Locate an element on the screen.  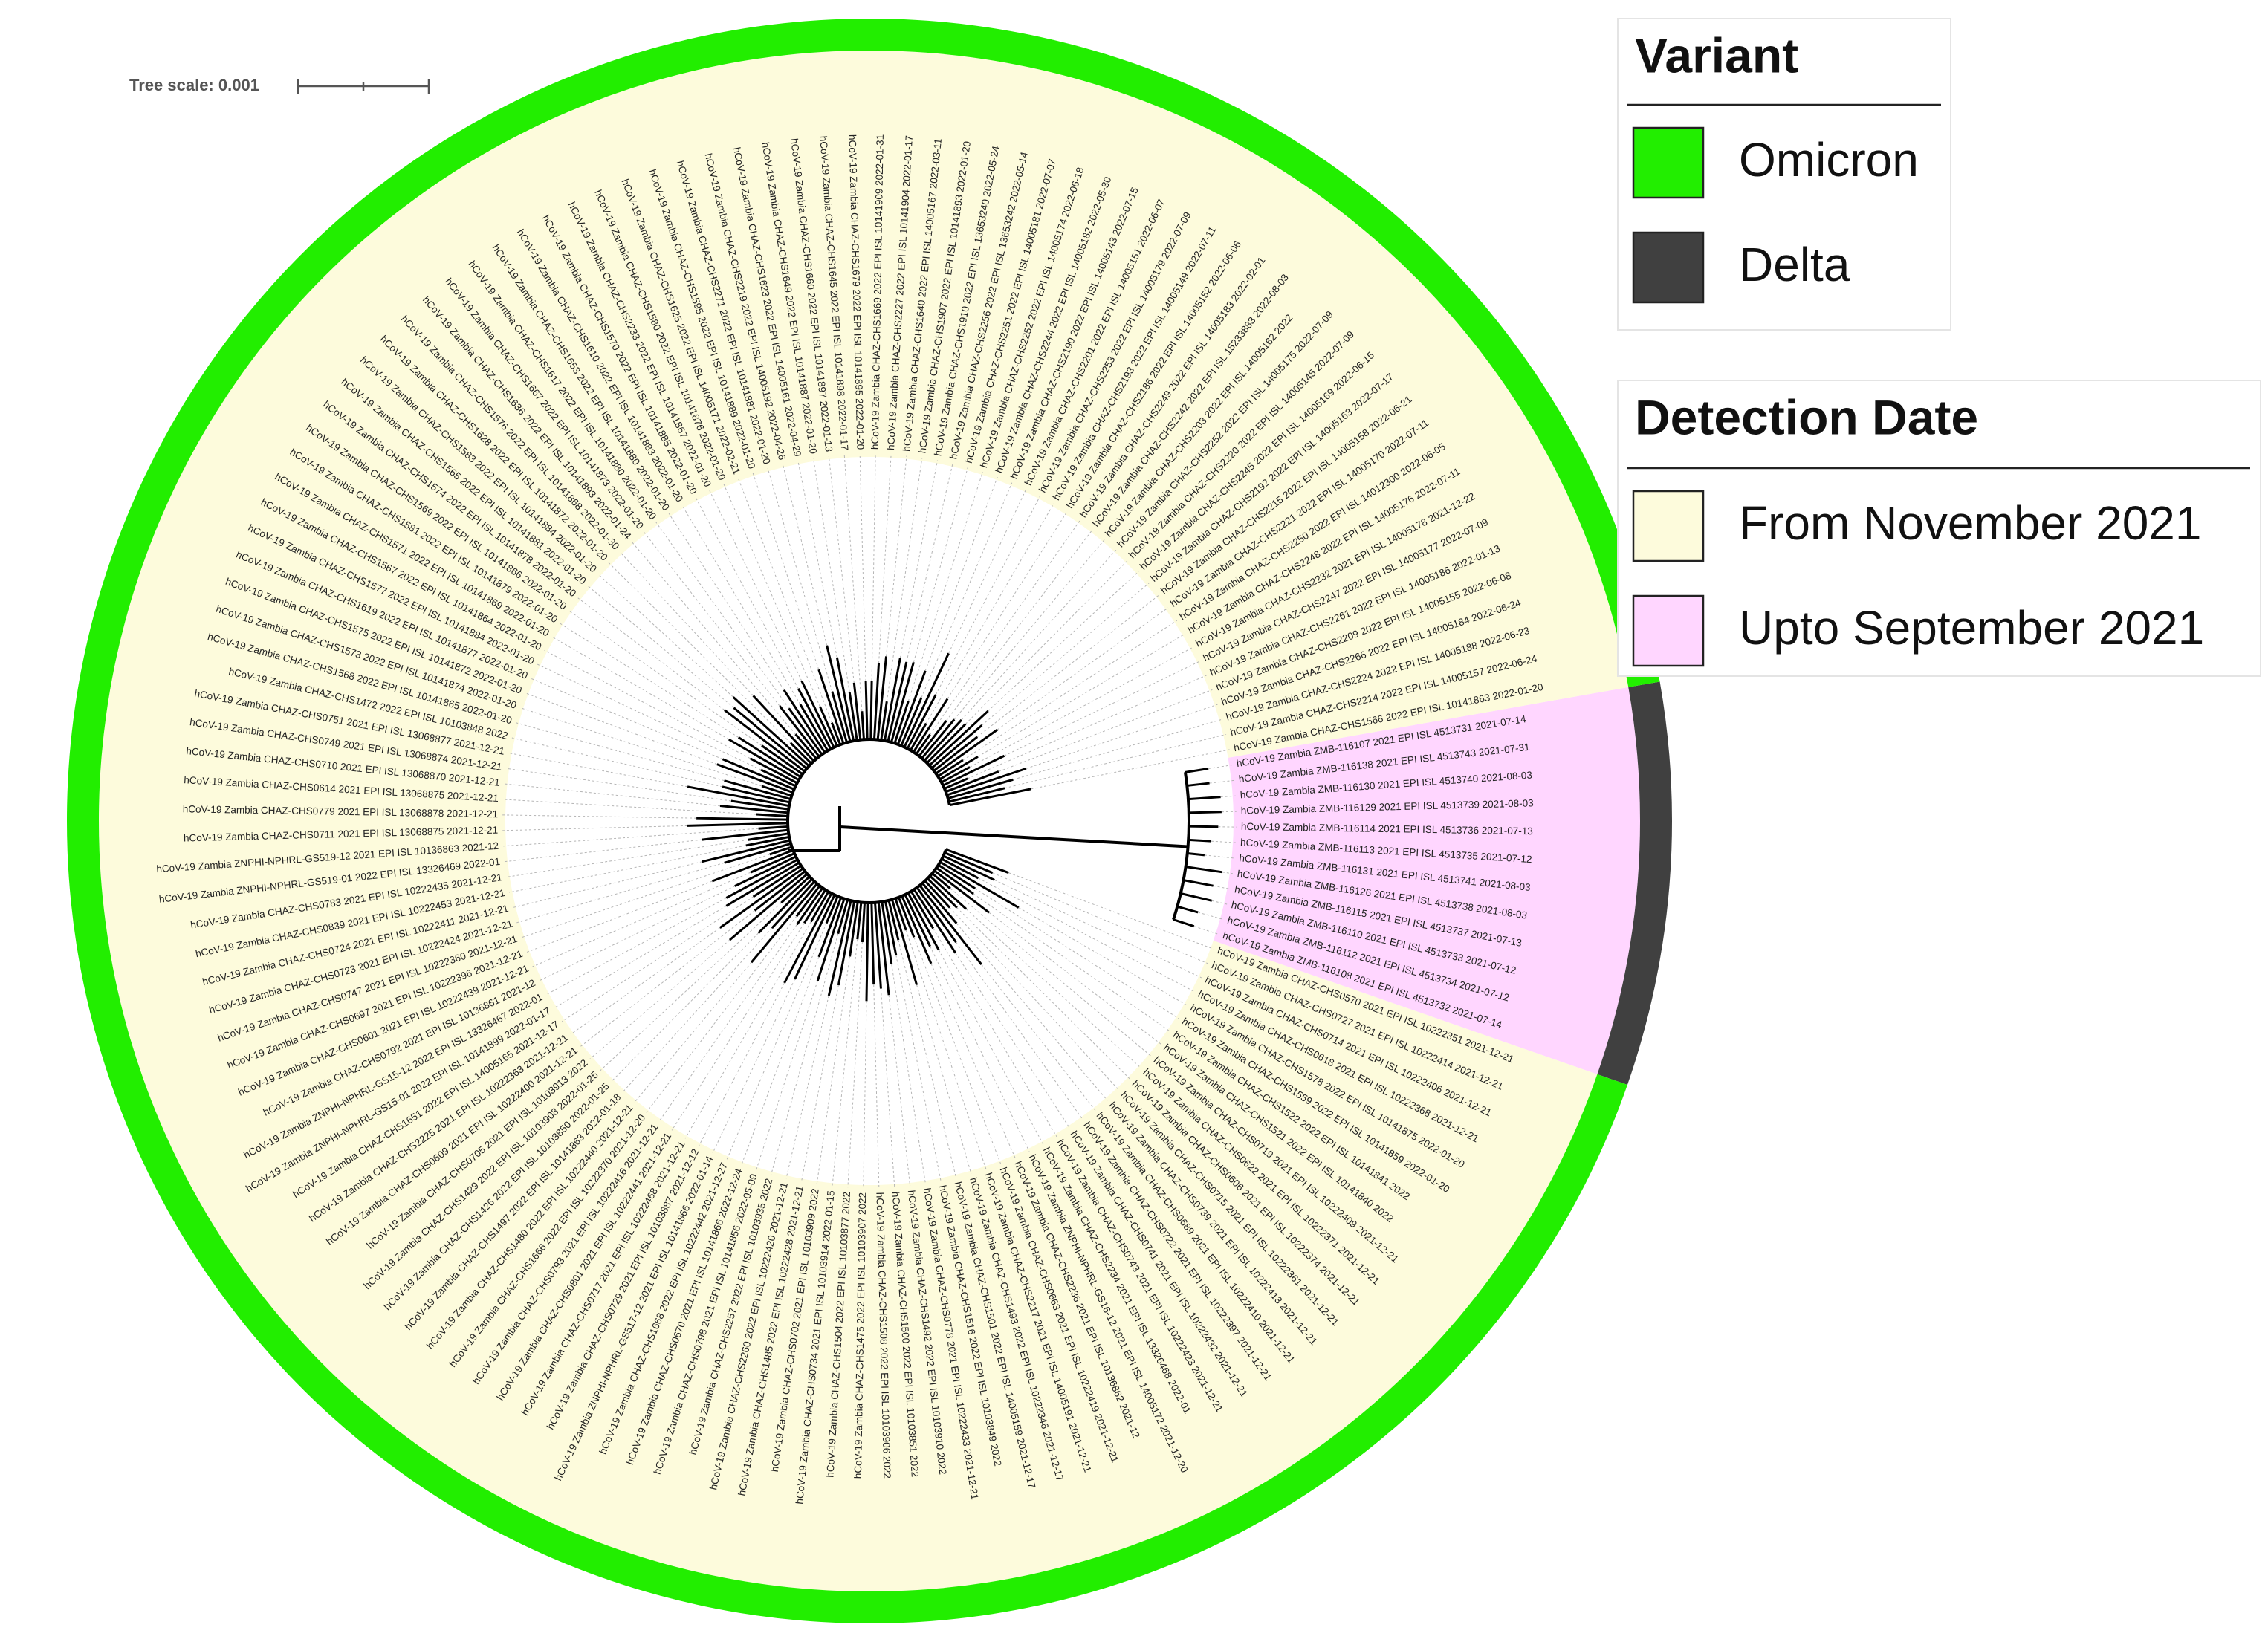
legend-label: Delta is located at coordinates (1794, 264).